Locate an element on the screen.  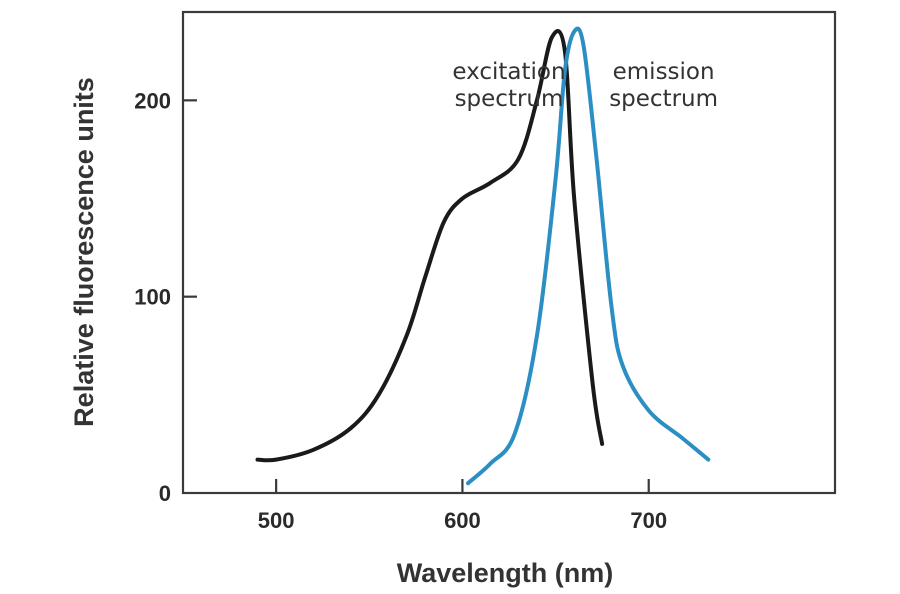
annotation-emission-spectrum: emission spectrum is located at coordinates (663, 85).